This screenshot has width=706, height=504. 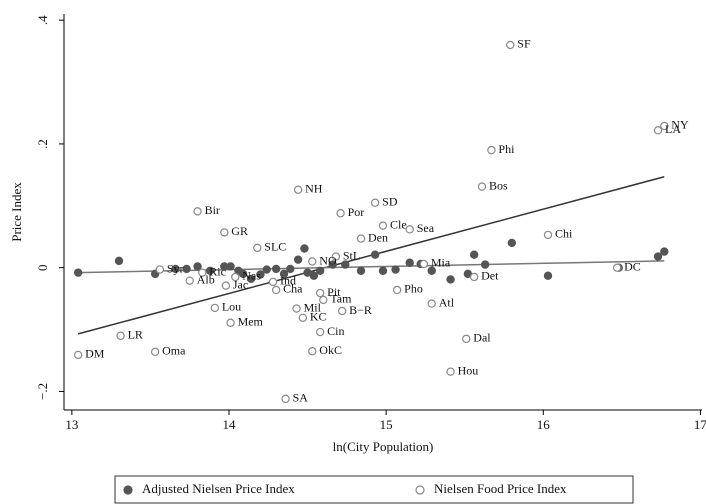 What do you see at coordinates (374, 489) in the screenshot?
I see `legend-box` at bounding box center [374, 489].